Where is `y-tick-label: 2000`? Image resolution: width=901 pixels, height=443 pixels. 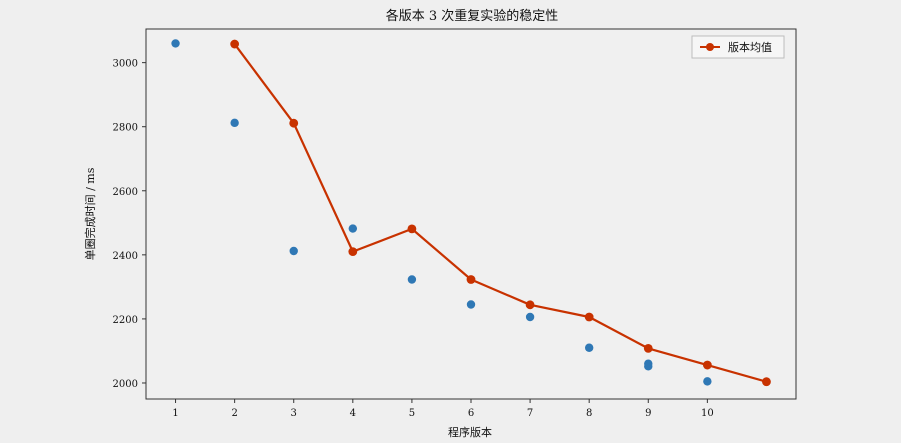
y-tick-label: 2000 is located at coordinates (125, 384).